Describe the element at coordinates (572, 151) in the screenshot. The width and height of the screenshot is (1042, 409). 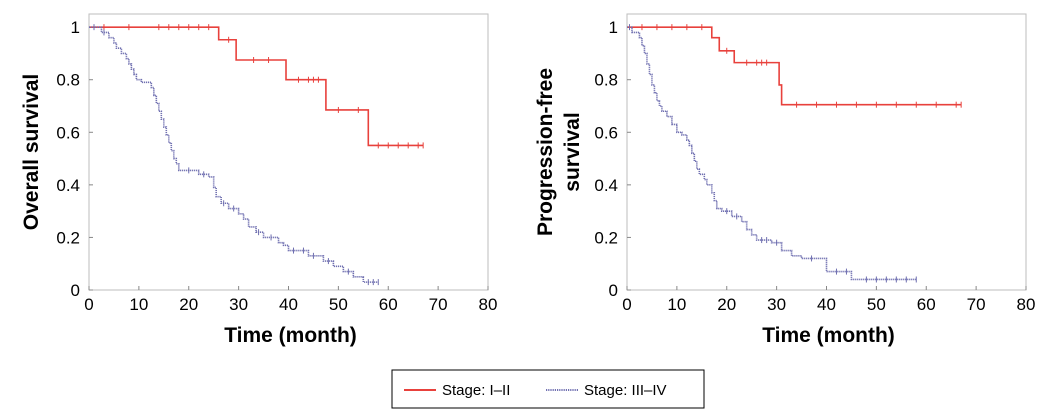
I see `y-axis-title: survival` at that location.